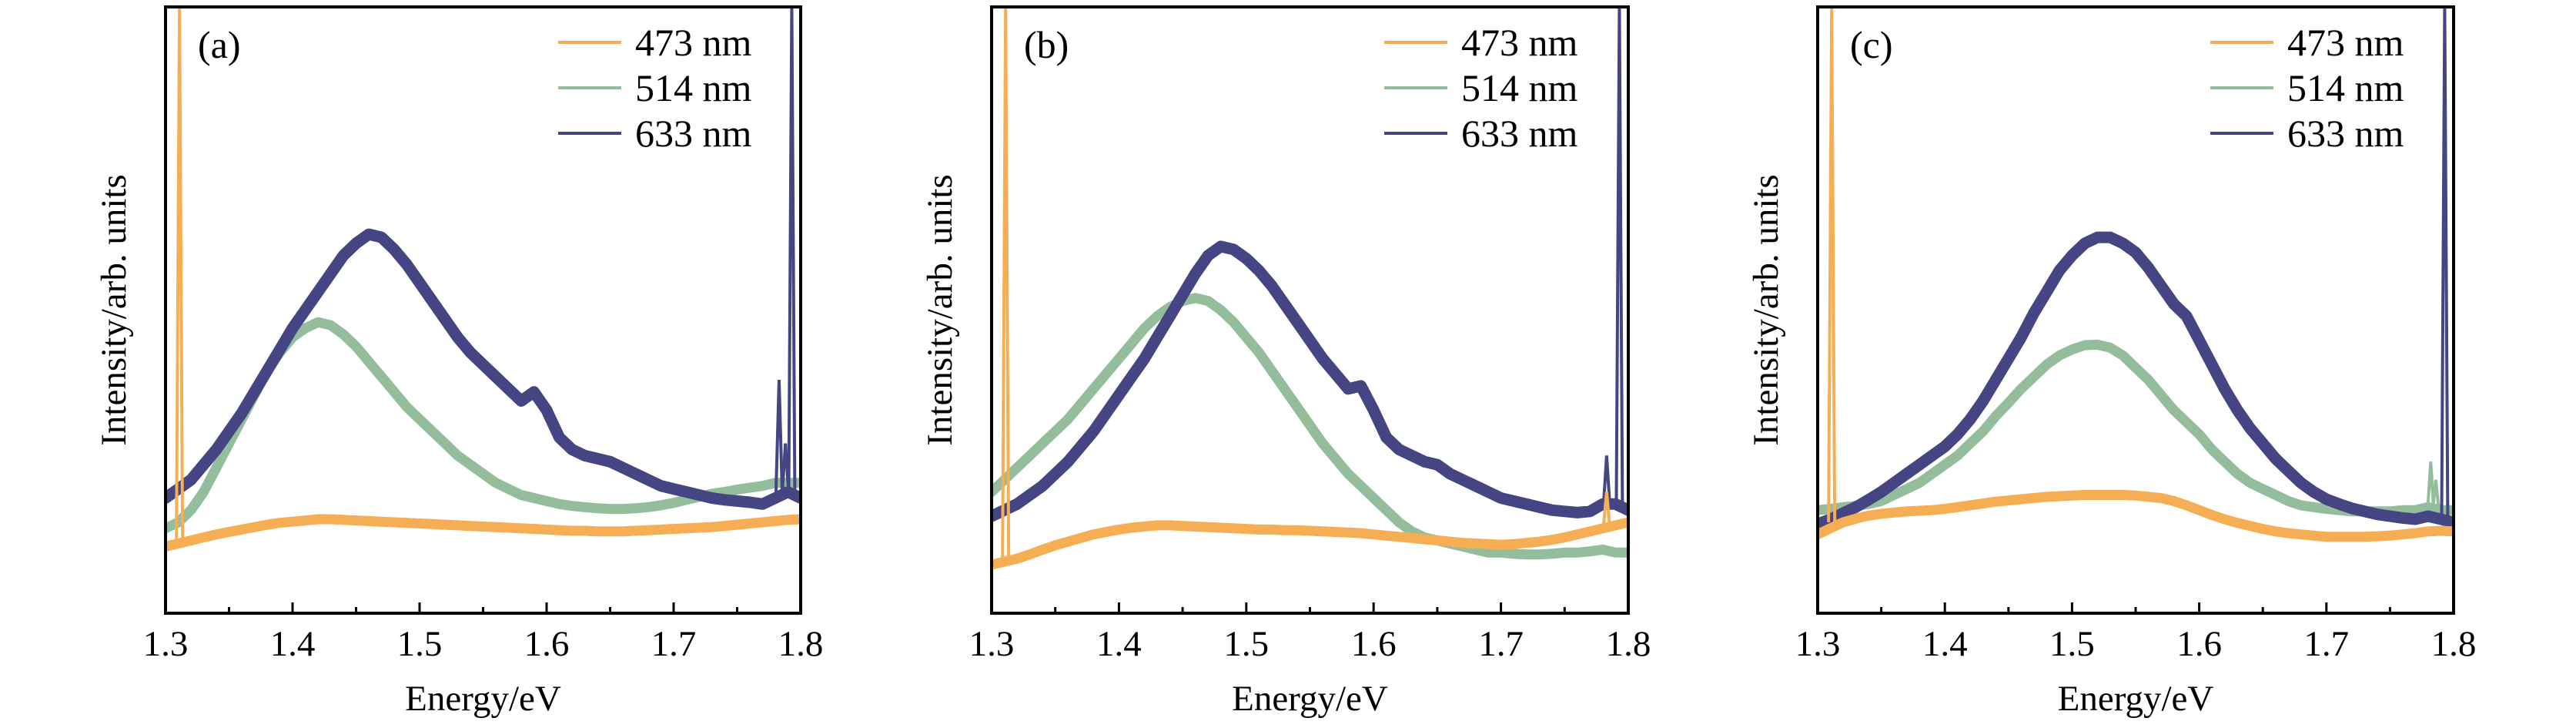 This screenshot has width=2576, height=728. Describe the element at coordinates (1046, 44) in the screenshot. I see `panel-label: (b)` at that location.